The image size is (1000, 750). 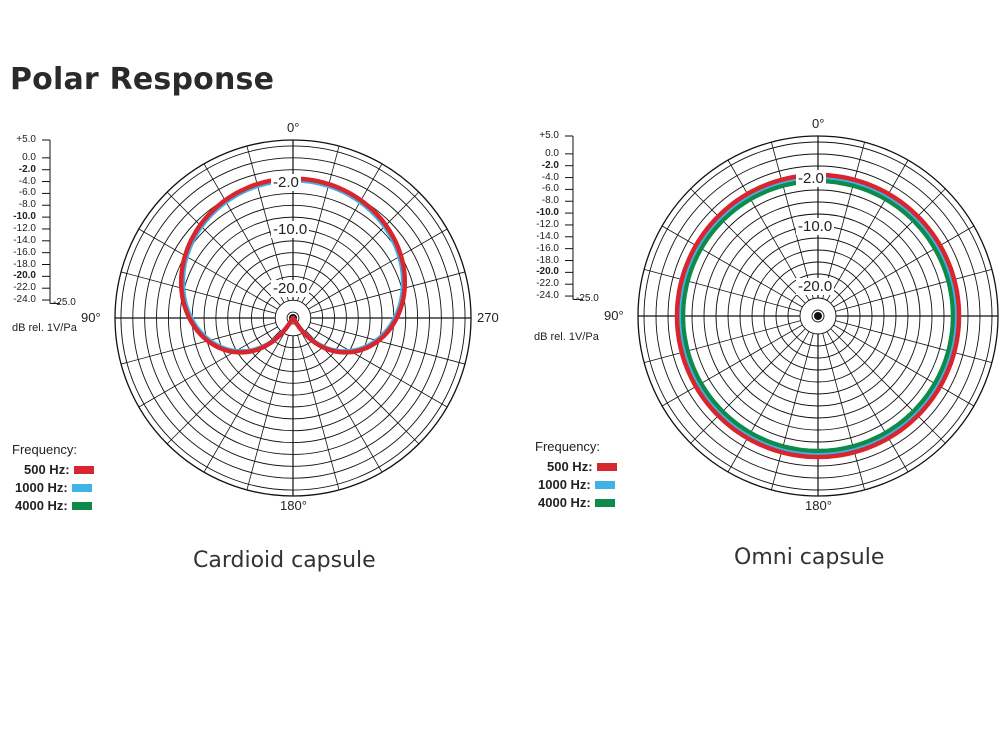 I want to click on legend-entry: 4000 Hz:, so click(x=576, y=502).